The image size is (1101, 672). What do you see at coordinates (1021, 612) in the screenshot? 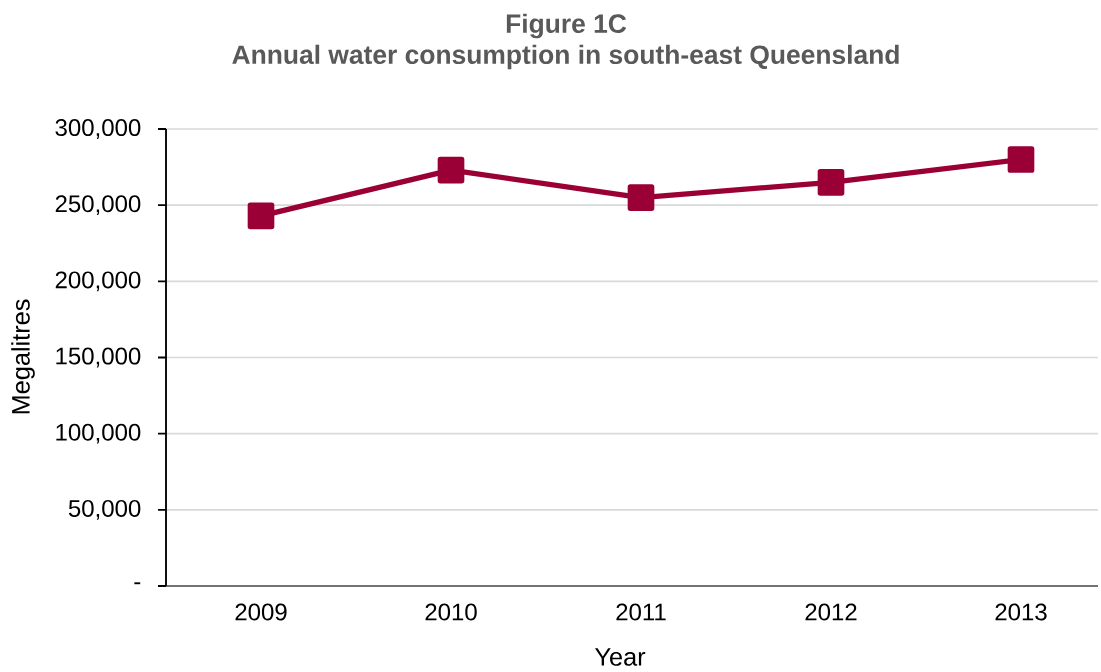
I see `x-tick-label: 2013` at bounding box center [1021, 612].